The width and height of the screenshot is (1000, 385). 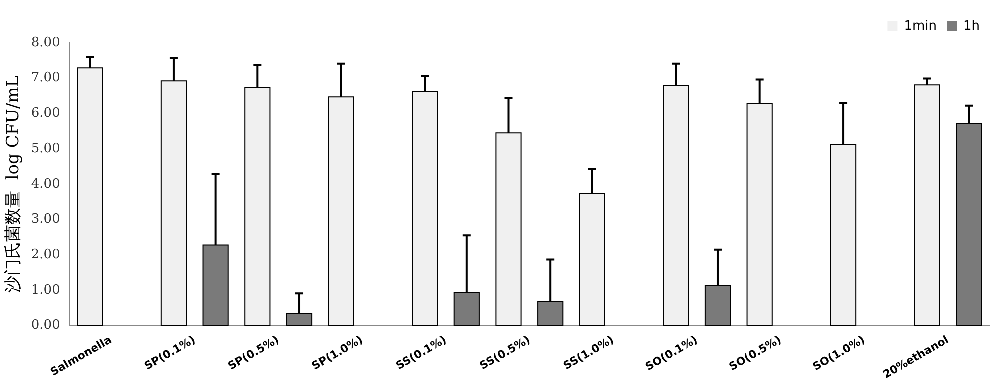 I want to click on y-axis-title: 沙门氏菌数量 log CFU/mL, so click(x=14, y=184).